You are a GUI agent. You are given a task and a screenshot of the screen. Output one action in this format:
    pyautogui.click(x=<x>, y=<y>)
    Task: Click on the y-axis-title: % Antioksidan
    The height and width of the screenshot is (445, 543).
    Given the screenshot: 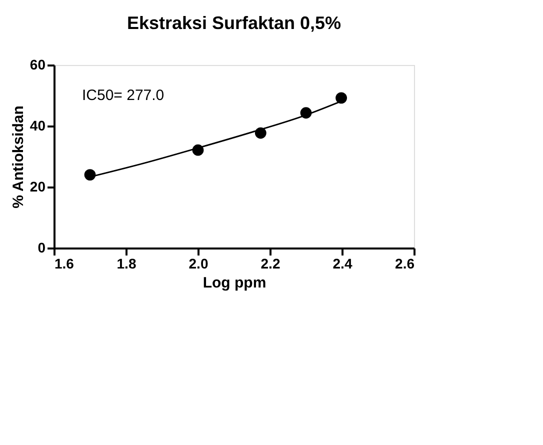 What is the action you would take?
    pyautogui.click(x=18, y=157)
    